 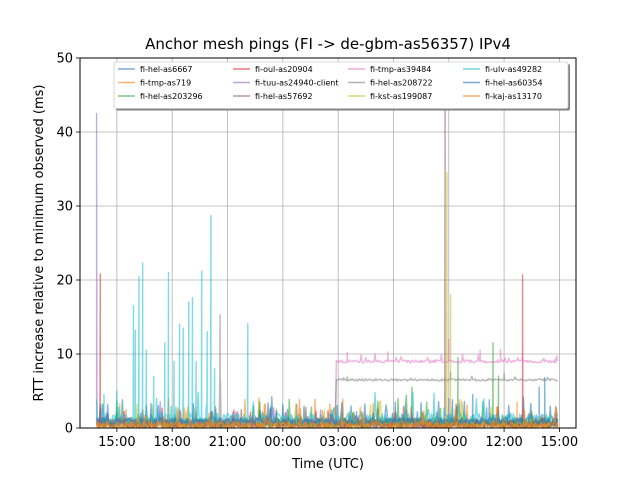 What do you see at coordinates (171, 96) in the screenshot?
I see `legend-entry: fi-hel-as203296` at bounding box center [171, 96].